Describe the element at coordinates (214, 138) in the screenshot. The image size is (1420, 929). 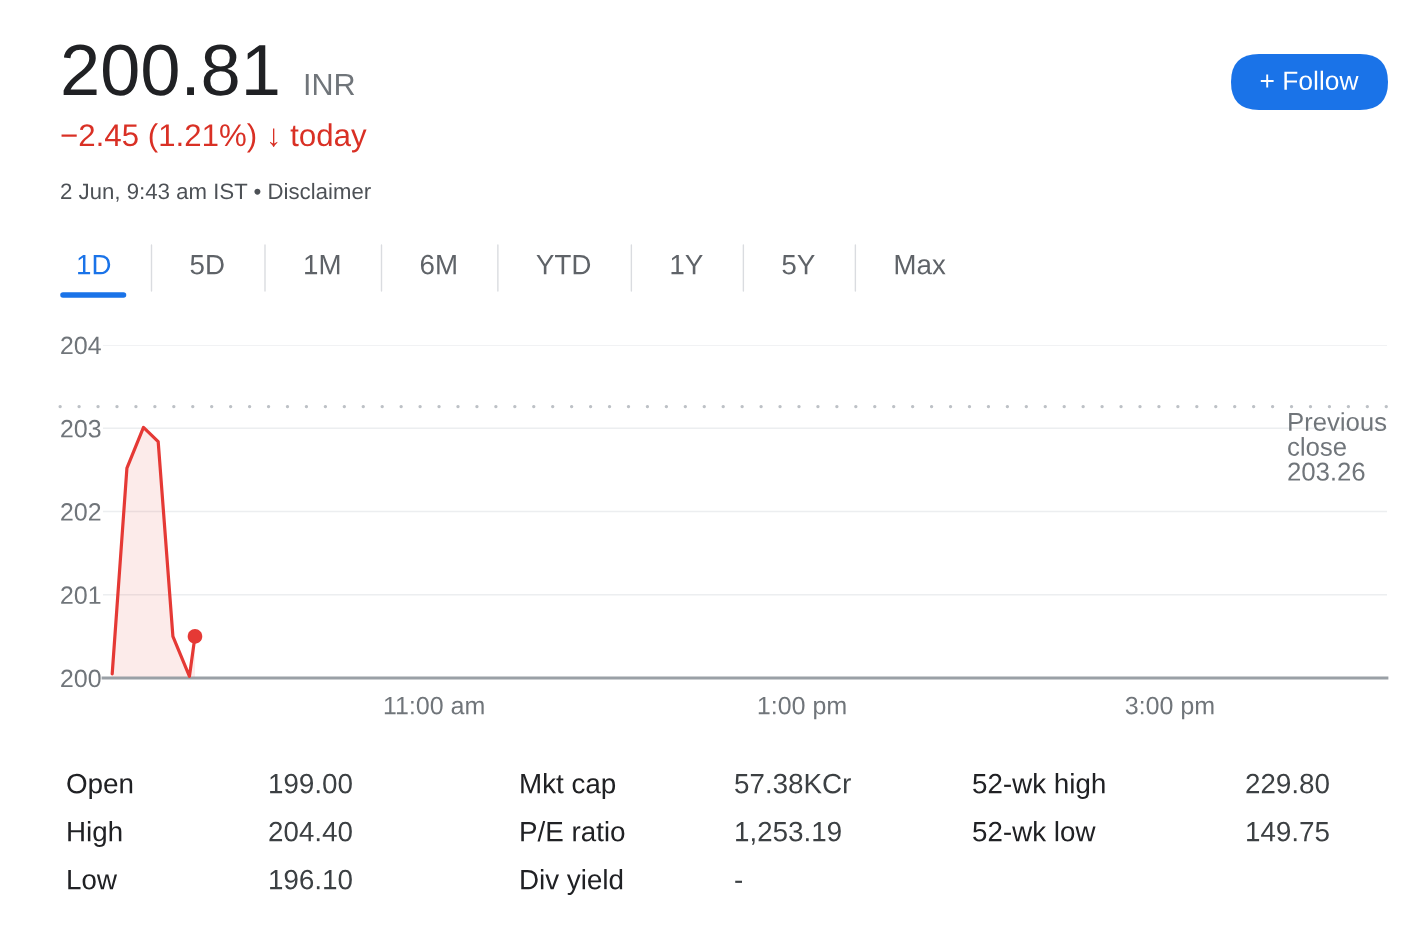
I see `chart-subtitle: −2.45 (1.21%) ↓ today` at that location.